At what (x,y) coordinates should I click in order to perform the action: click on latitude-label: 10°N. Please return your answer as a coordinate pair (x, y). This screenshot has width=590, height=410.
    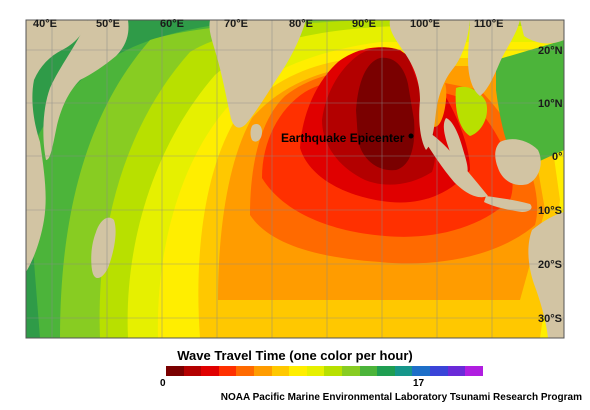
    Looking at the image, I should click on (550, 104).